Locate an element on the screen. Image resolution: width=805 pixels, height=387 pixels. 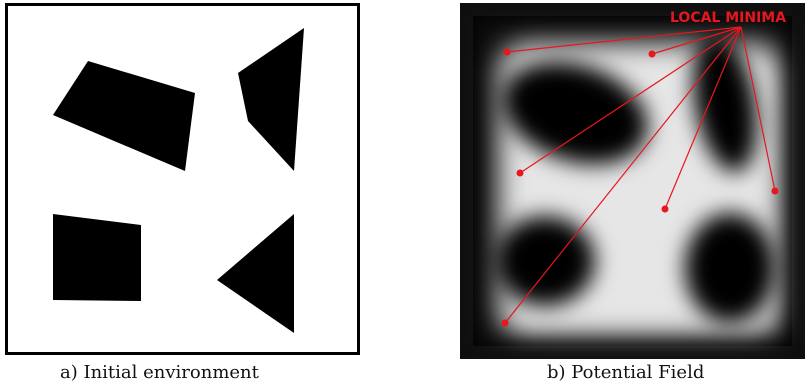
obstacle-tilted-rectangle is located at coordinates (124, 116).